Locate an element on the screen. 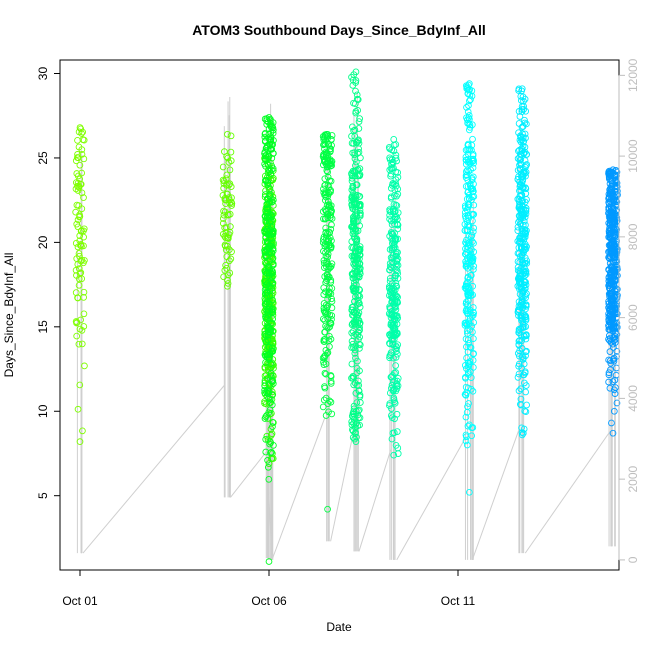 The width and height of the screenshot is (650, 650). y-tick-label: 15 is located at coordinates (43, 327).